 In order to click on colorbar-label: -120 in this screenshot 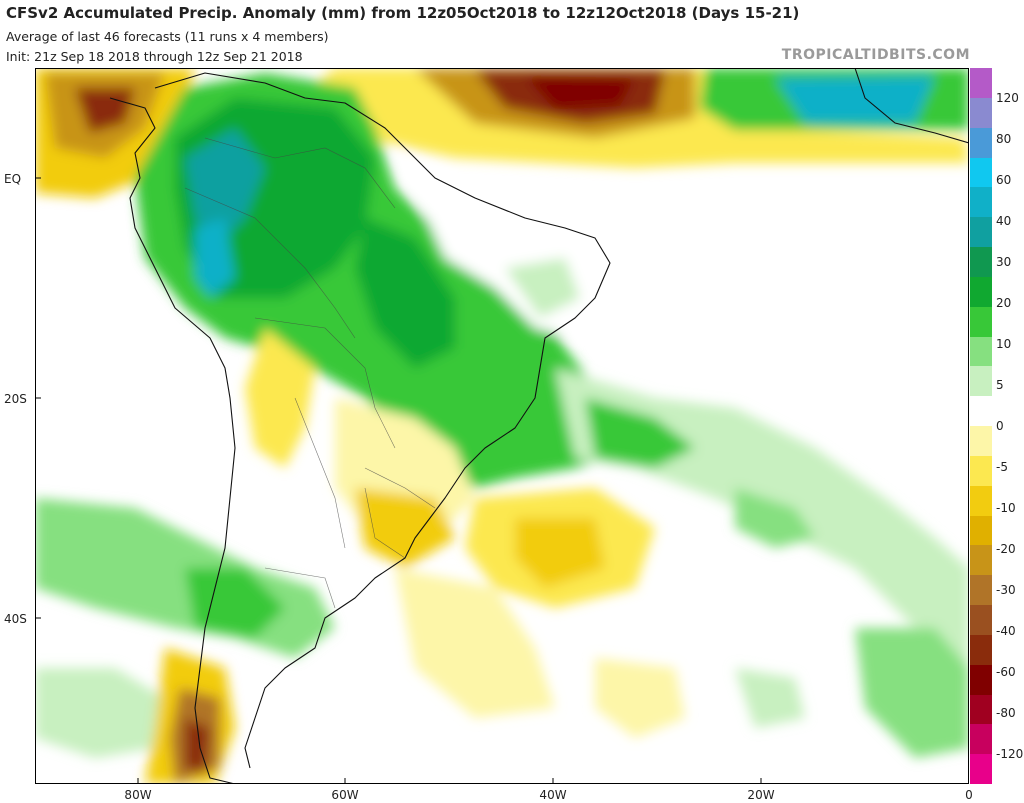, I will do `click(1010, 754)`.